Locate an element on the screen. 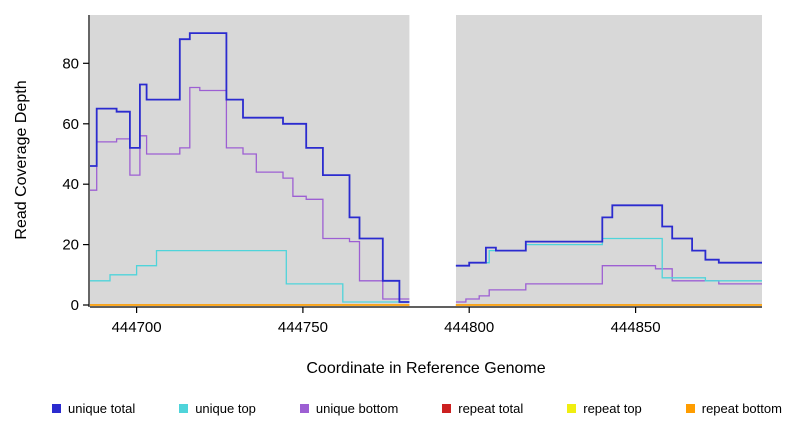  y-tick-label: 0 is located at coordinates (75, 305).